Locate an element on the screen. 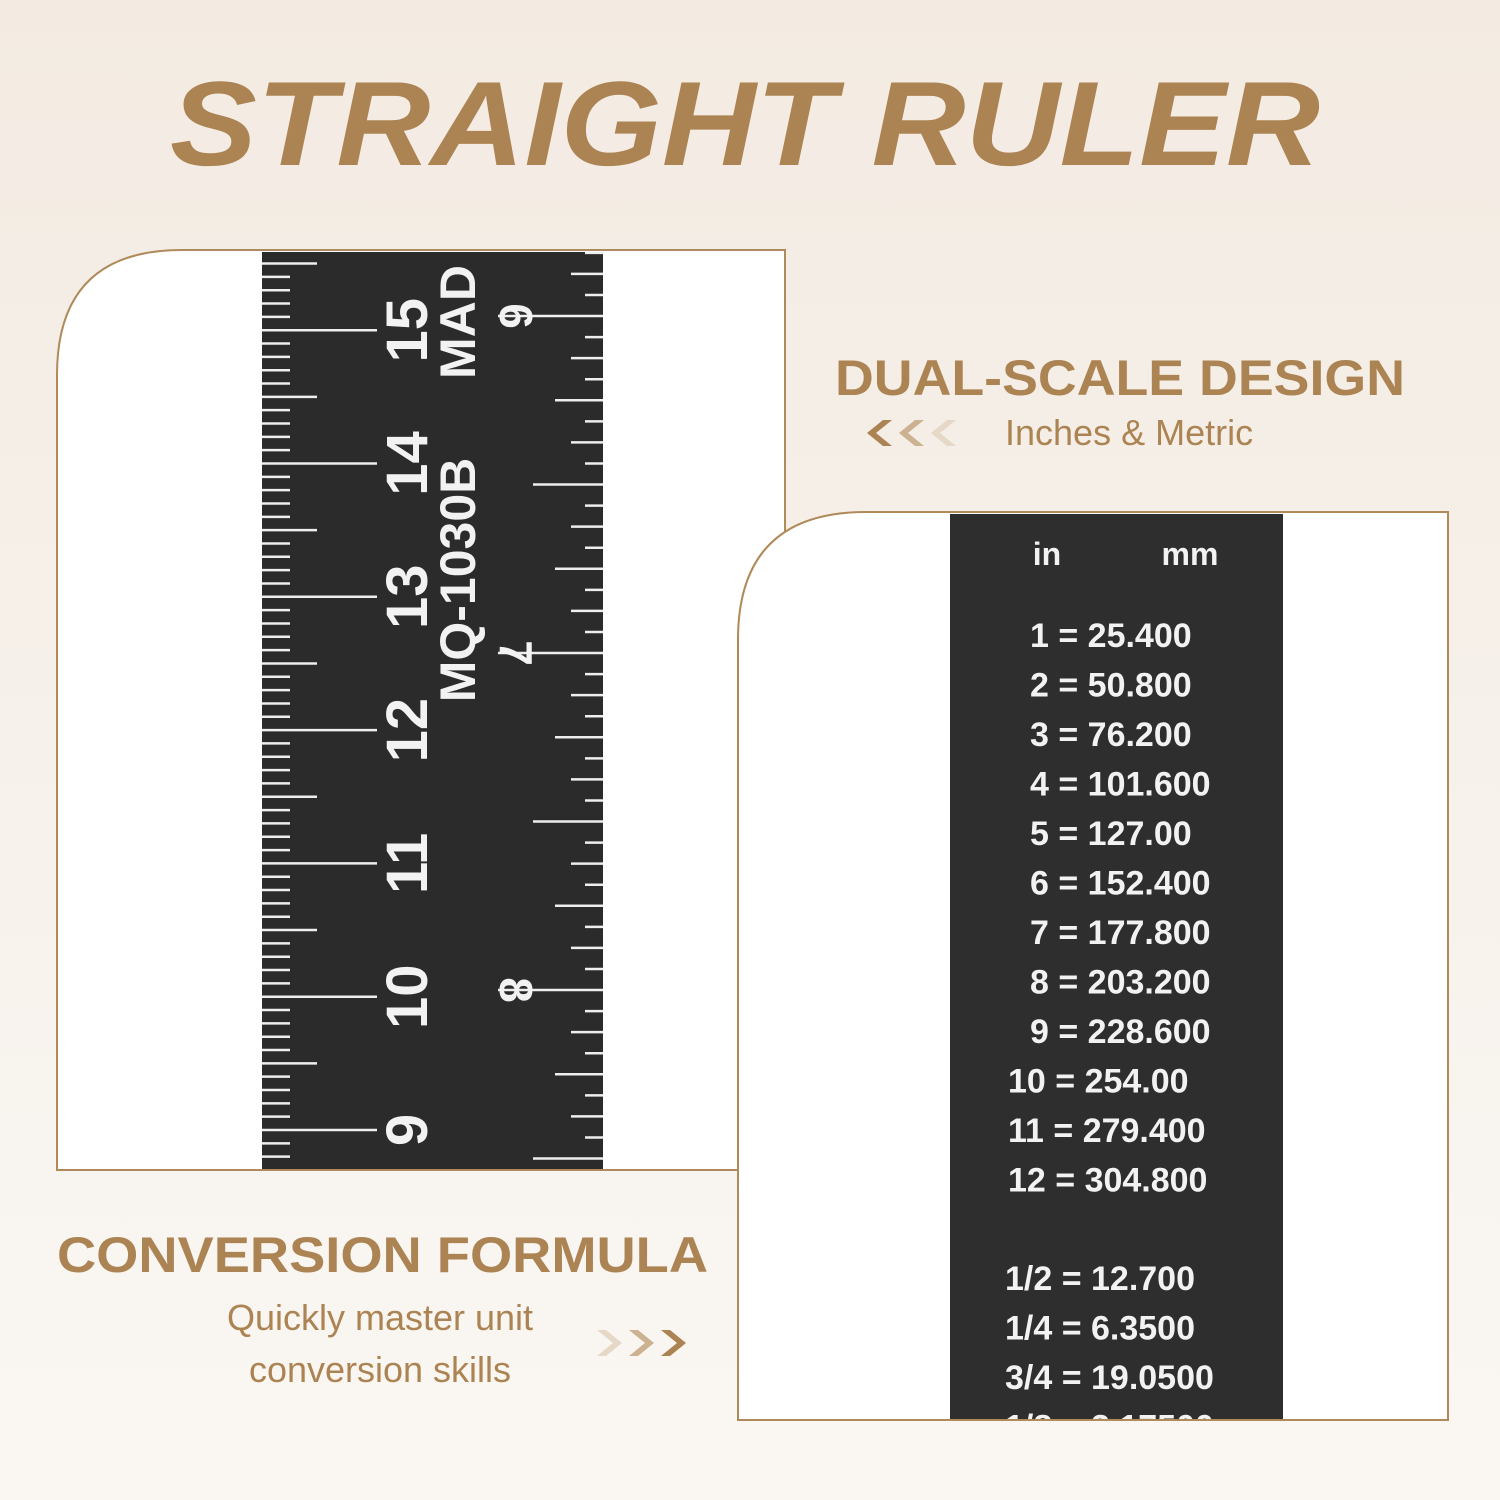 Image resolution: width=1500 pixels, height=1500 pixels. cm-label: 15 is located at coordinates (407, 330).